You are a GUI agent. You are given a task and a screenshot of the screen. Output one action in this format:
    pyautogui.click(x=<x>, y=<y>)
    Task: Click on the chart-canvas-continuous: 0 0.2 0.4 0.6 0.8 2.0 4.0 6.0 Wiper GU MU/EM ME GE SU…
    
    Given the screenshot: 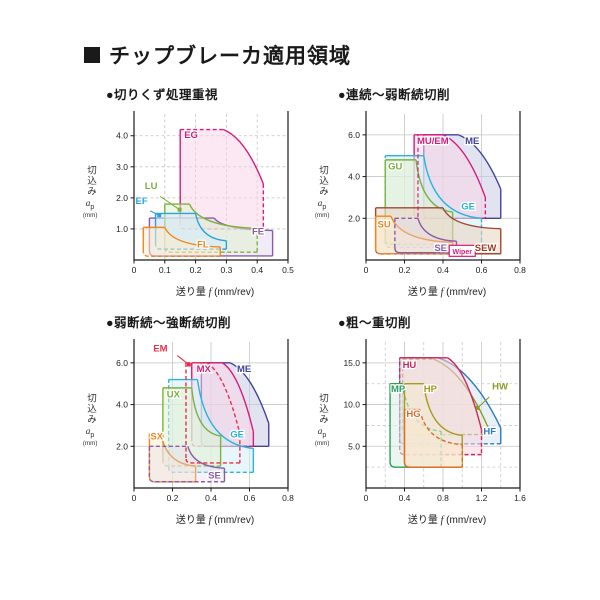 What is the action you would take?
    pyautogui.click(x=437, y=193)
    